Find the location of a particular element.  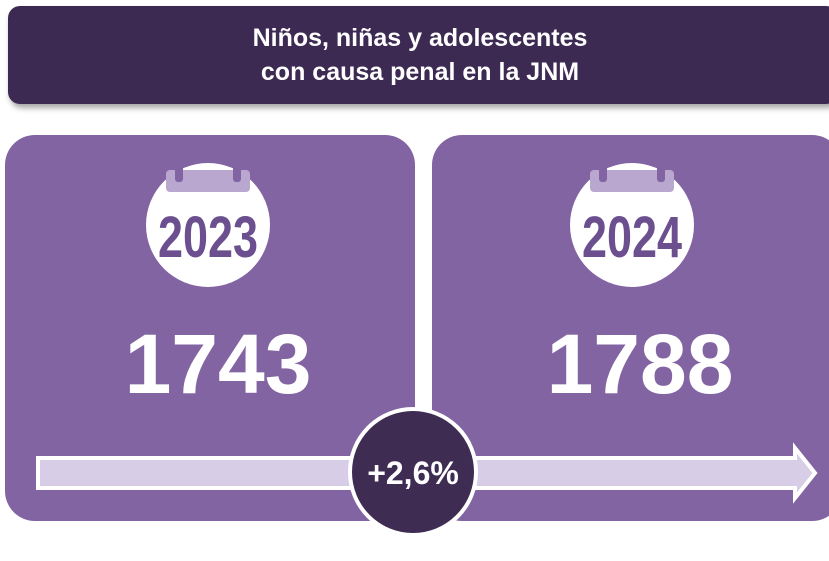

calendar-icon: 2024 is located at coordinates (632, 223).